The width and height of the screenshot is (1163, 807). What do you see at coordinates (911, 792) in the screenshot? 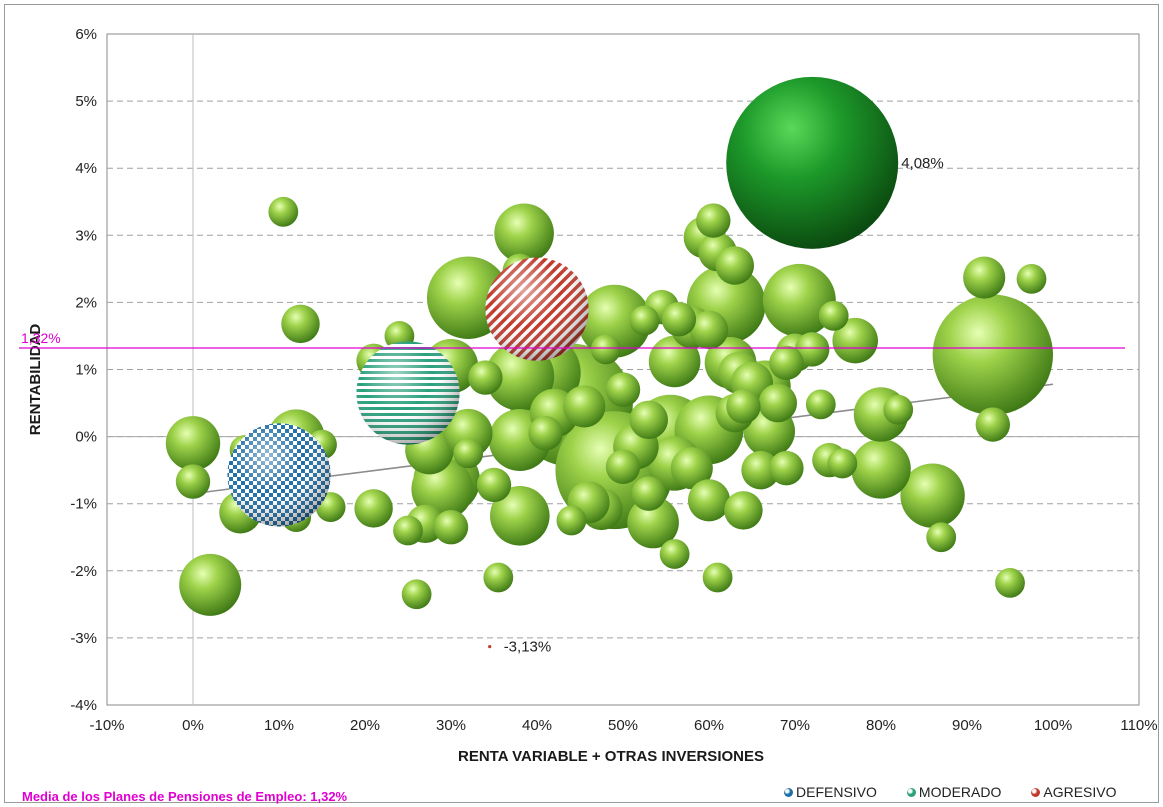
I see `legend-marker-moderado` at bounding box center [911, 792].